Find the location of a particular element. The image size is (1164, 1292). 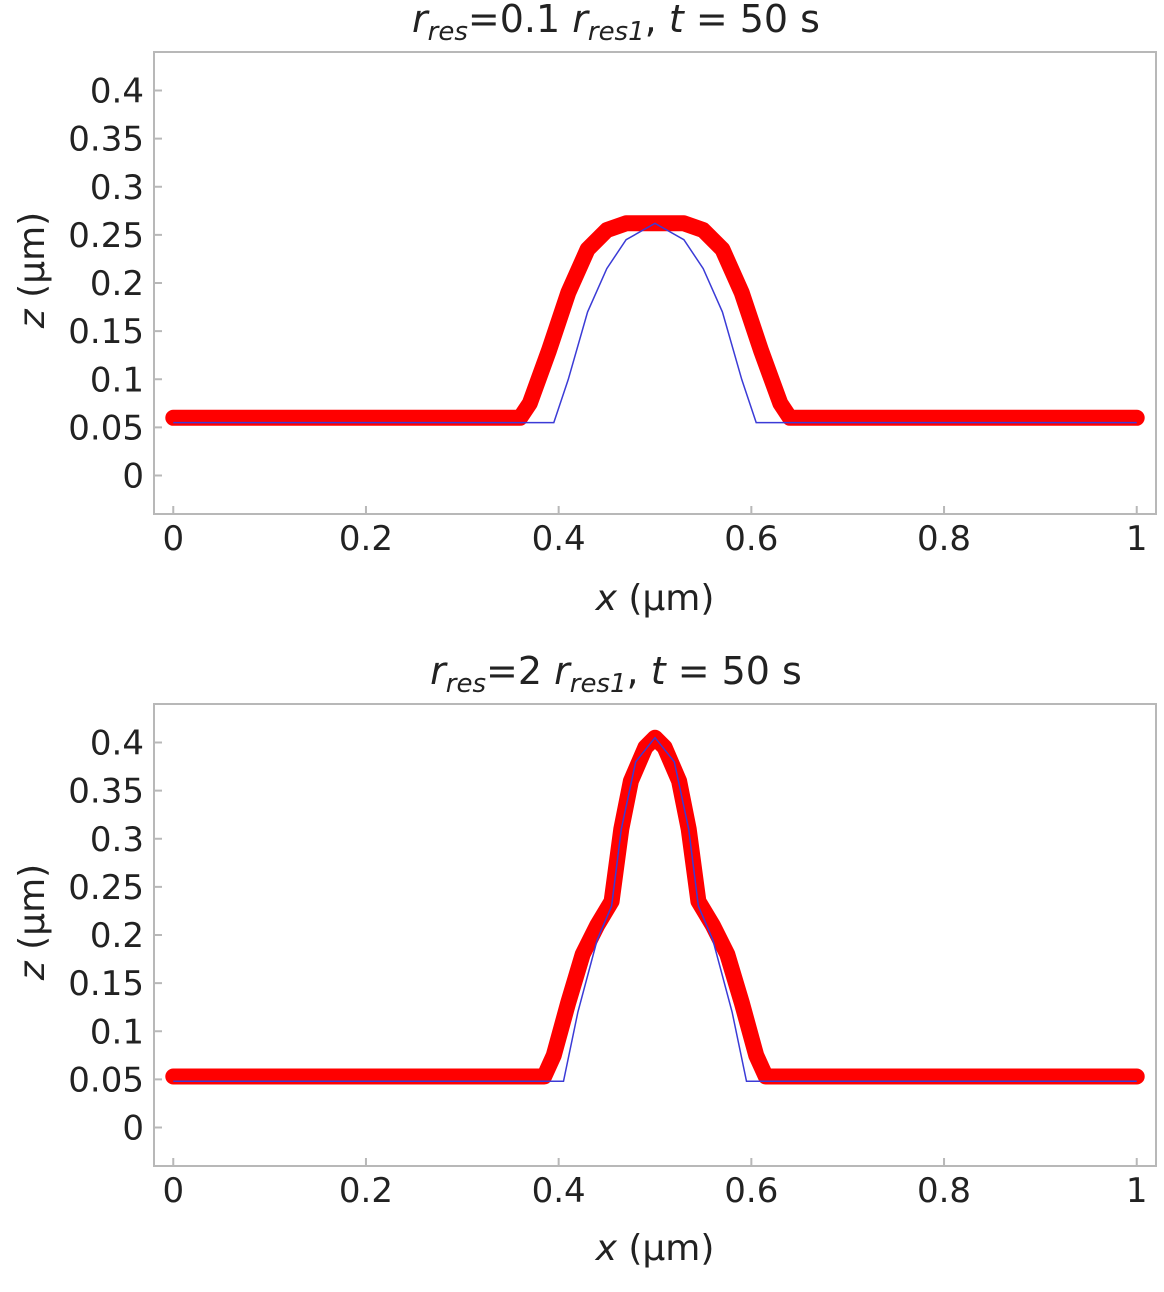

chart-title: rres=2 rres1, t = 50 s is located at coordinates (616, 675).